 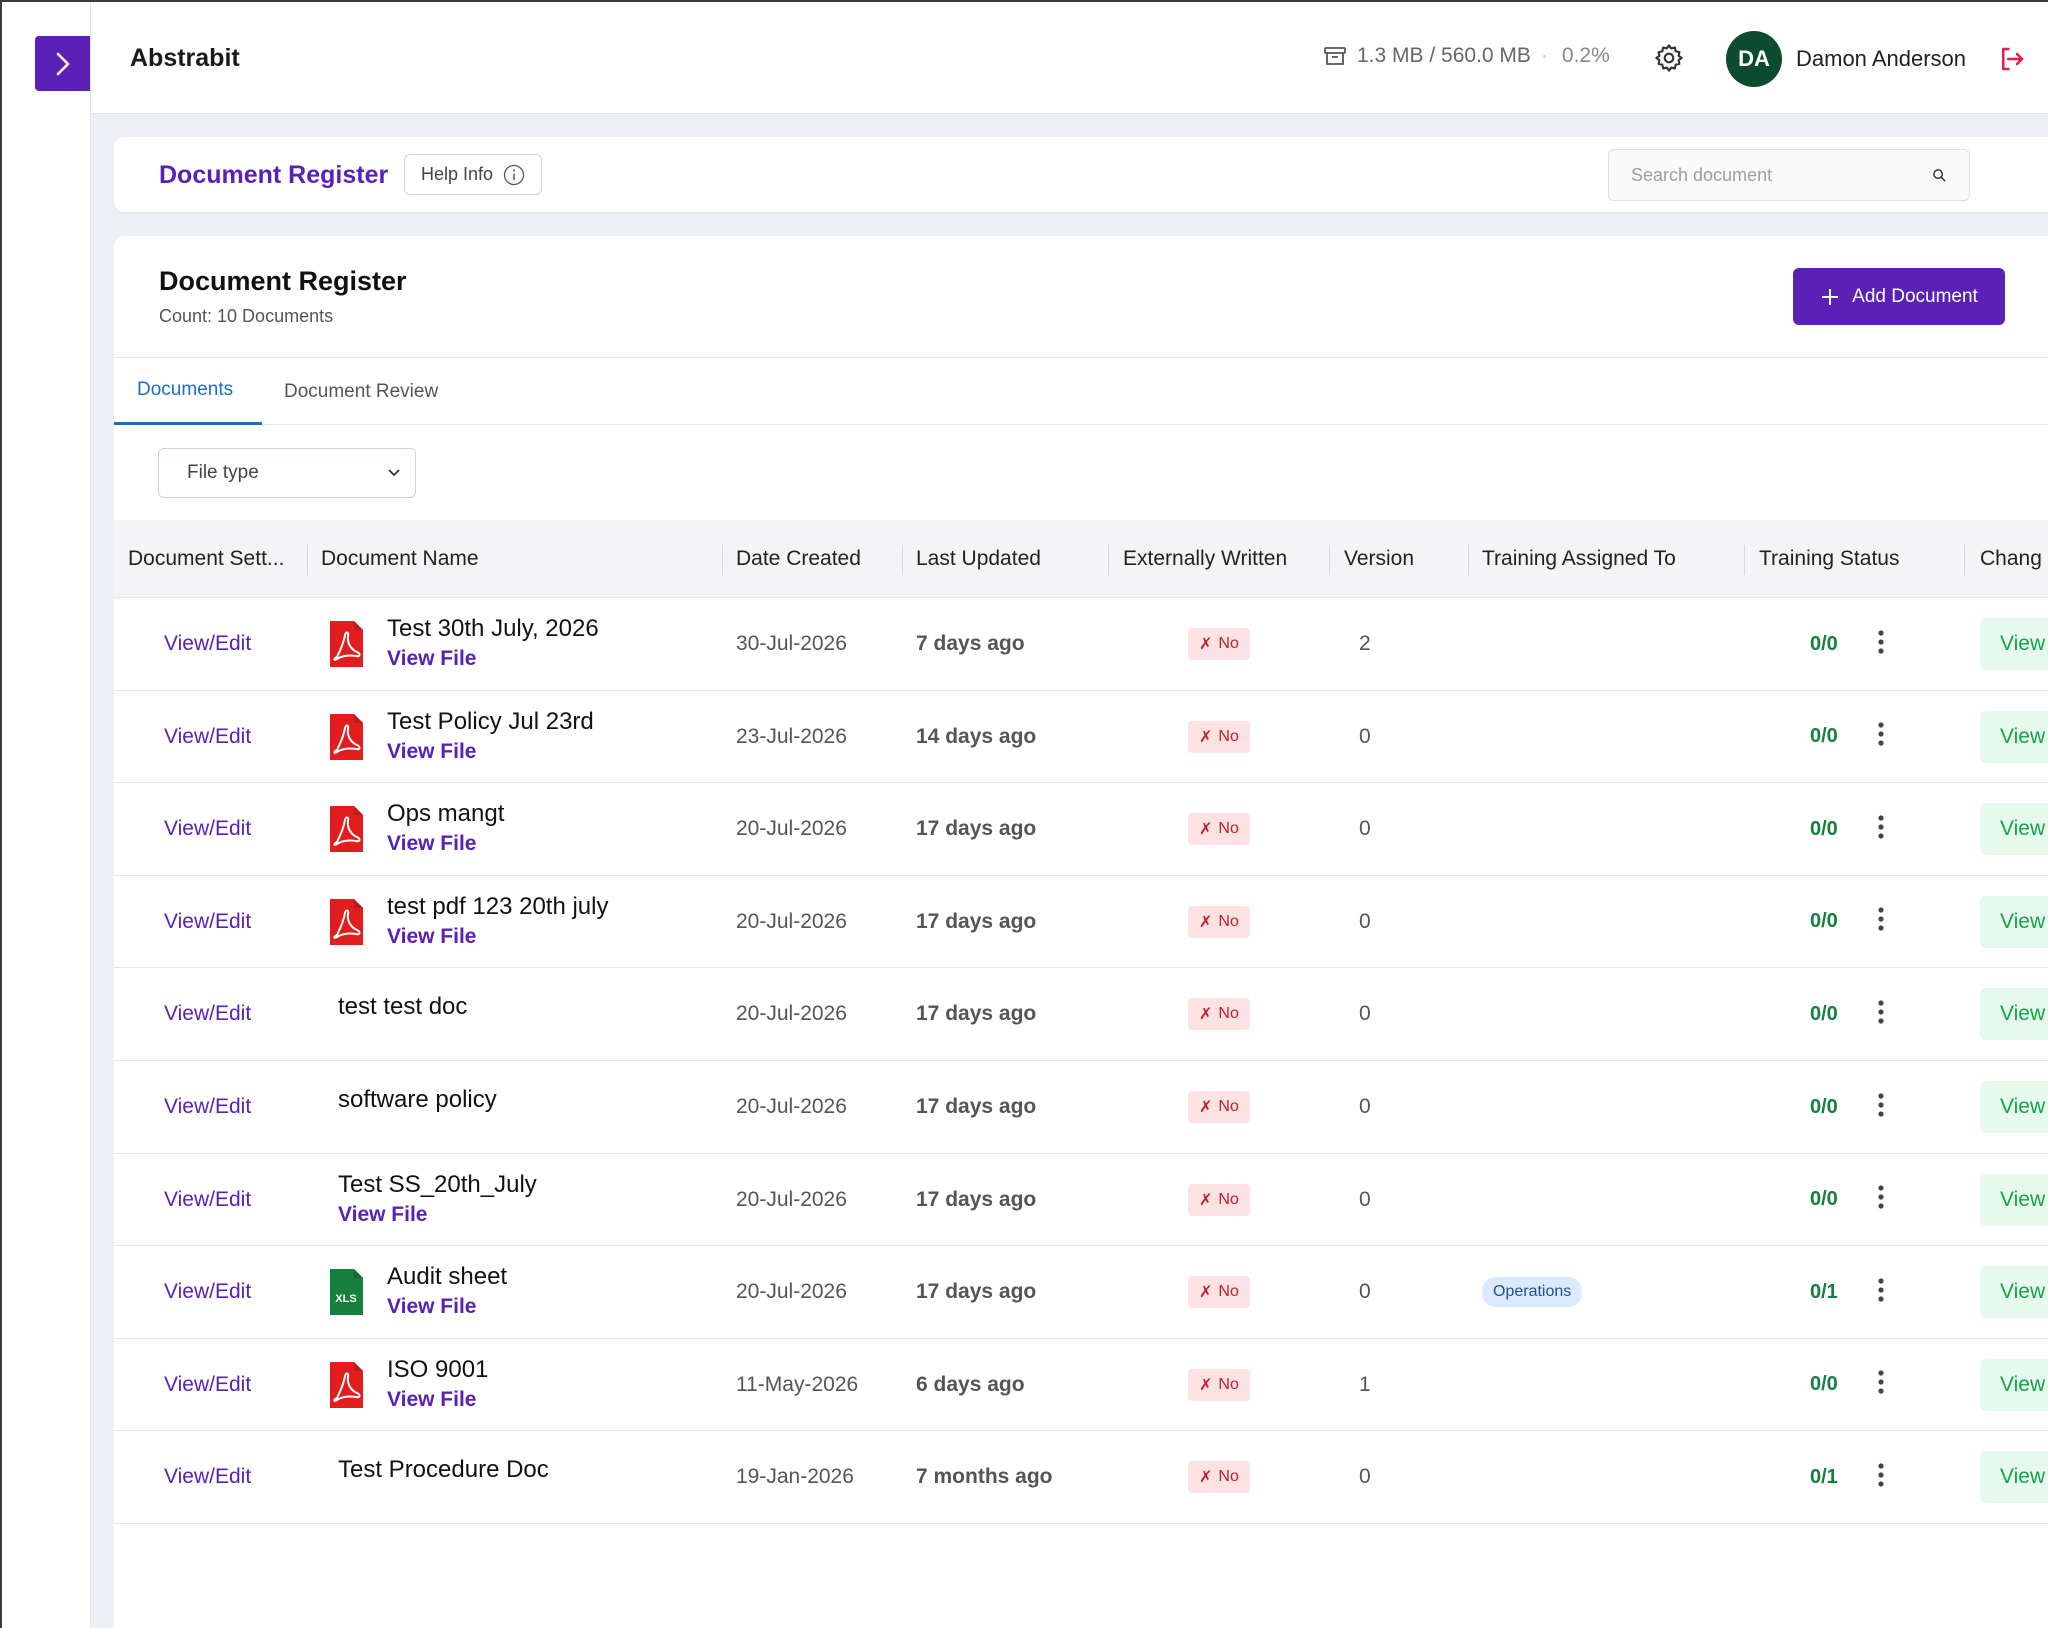 I want to click on user-name: Damon Anderson, so click(x=1881, y=58).